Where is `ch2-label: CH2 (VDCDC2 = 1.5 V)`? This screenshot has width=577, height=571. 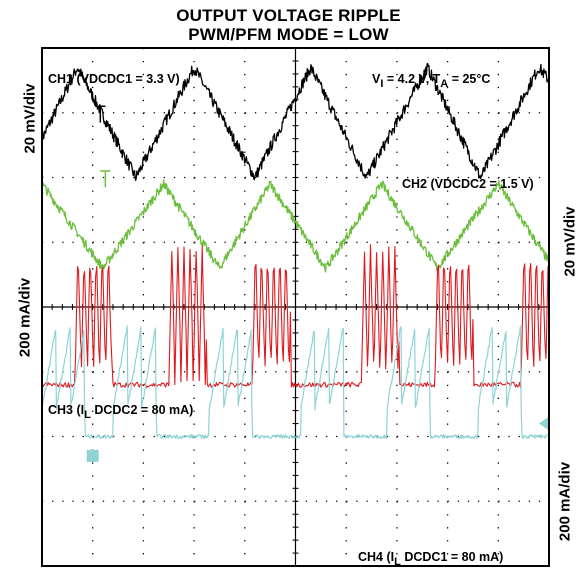
ch2-label: CH2 (VDCDC2 = 1.5 V) is located at coordinates (468, 184).